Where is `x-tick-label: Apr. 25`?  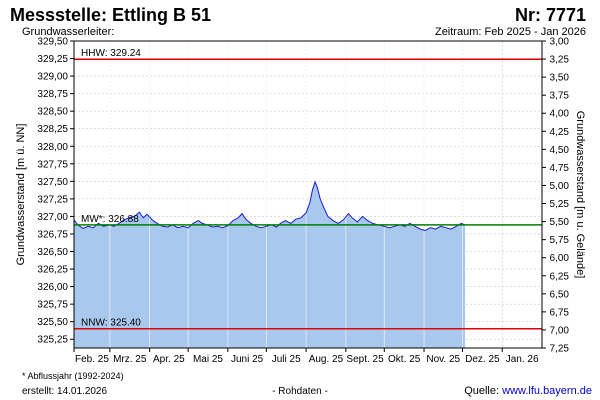
x-tick-label: Apr. 25 is located at coordinates (169, 359).